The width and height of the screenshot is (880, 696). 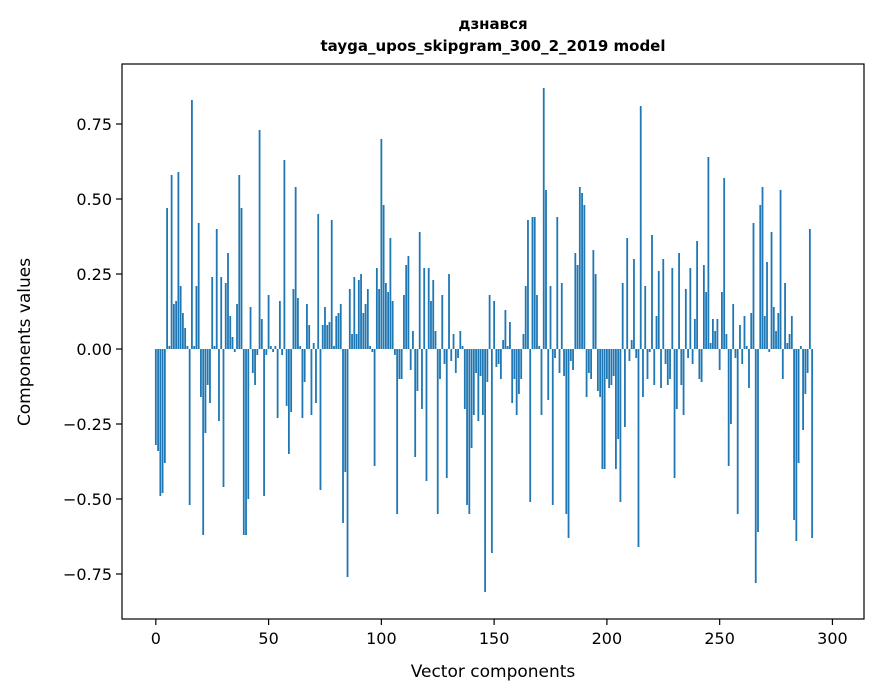 What do you see at coordinates (94, 199) in the screenshot?
I see `y-tick-label: 0.50` at bounding box center [94, 199].